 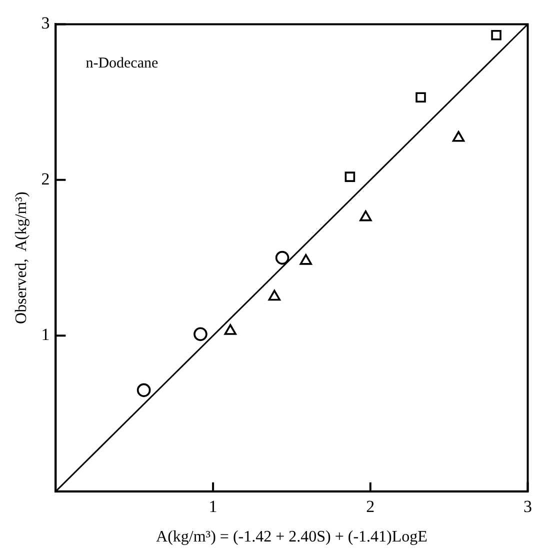 What do you see at coordinates (122, 64) in the screenshot?
I see `annotation: n-Dodecane` at bounding box center [122, 64].